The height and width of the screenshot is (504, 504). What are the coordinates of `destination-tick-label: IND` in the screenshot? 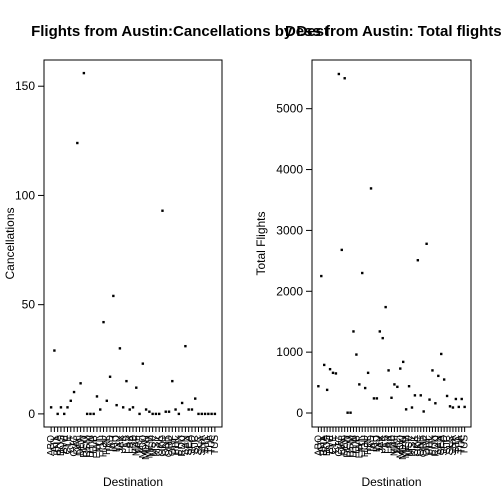 It's located at (117, 443).